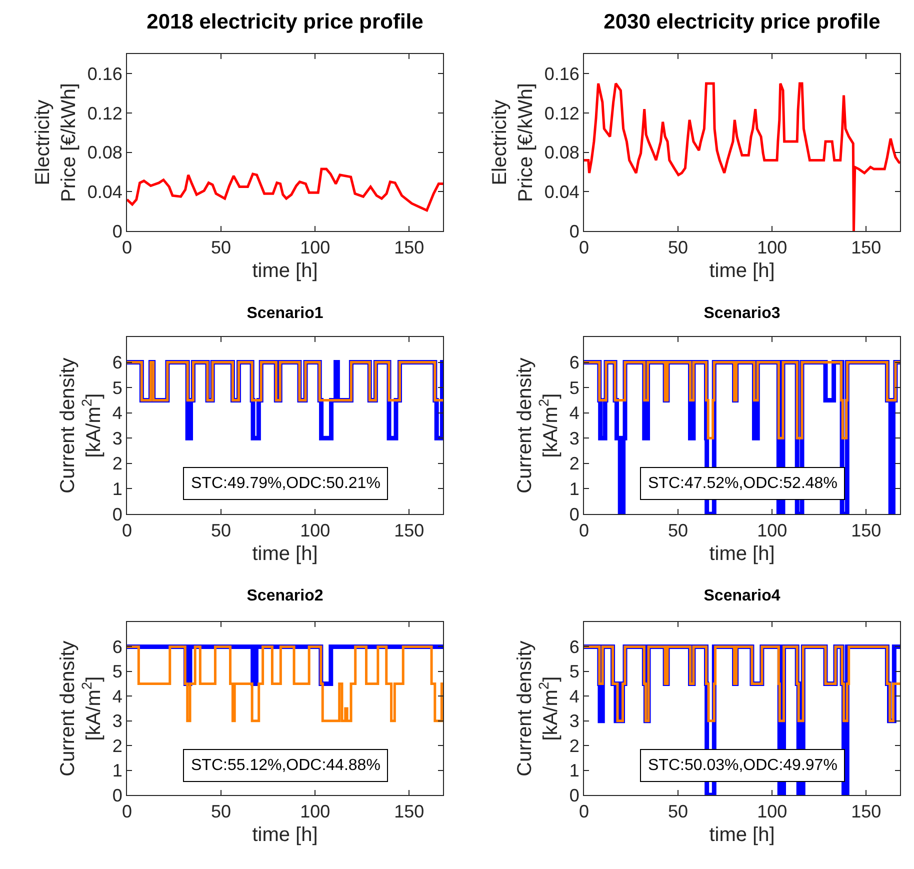 The image size is (914, 869). What do you see at coordinates (742, 313) in the screenshot?
I see `chart-title: Scenario3` at bounding box center [742, 313].